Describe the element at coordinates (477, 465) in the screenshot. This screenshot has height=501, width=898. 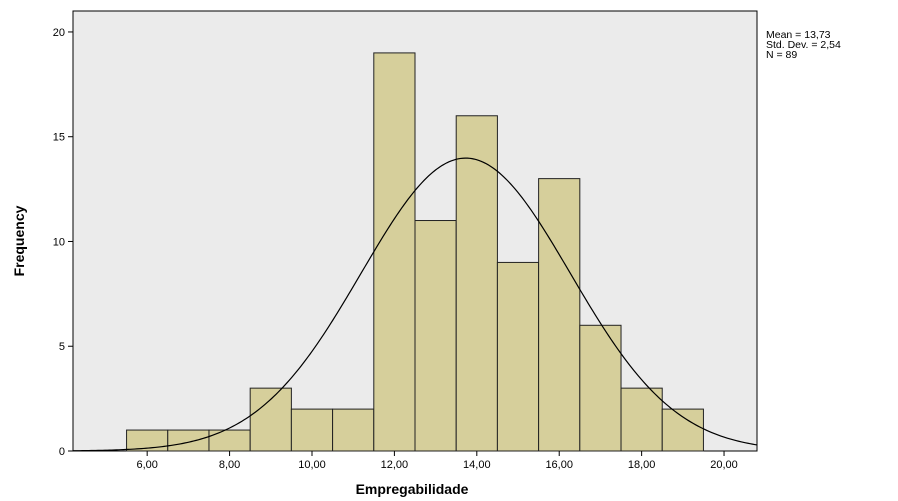
I see `x-tick-label: 14,00` at that location.